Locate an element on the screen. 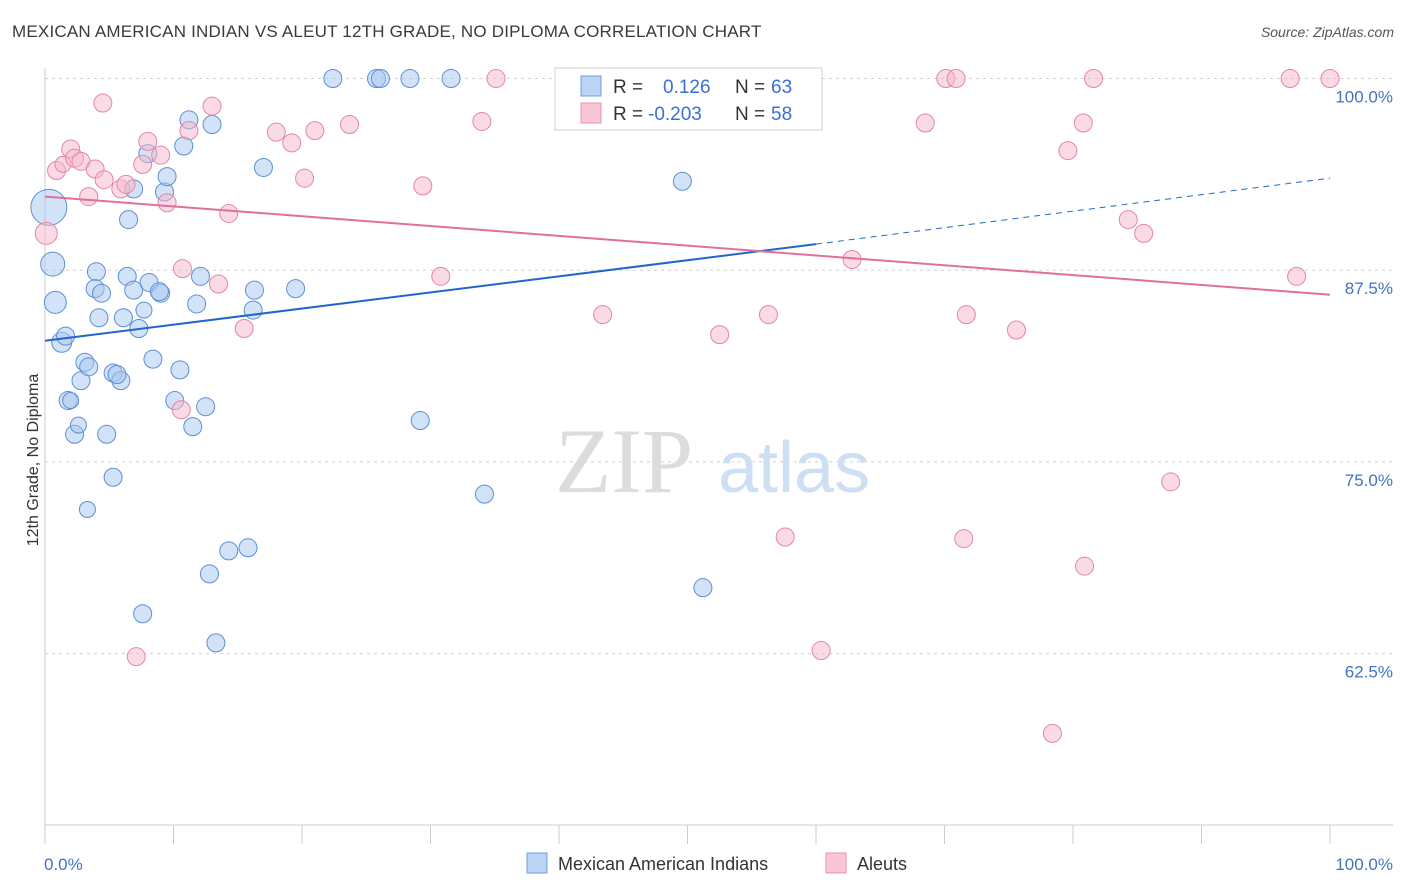 The image size is (1406, 892). watermark-zip: ZIP is located at coordinates (624, 461).